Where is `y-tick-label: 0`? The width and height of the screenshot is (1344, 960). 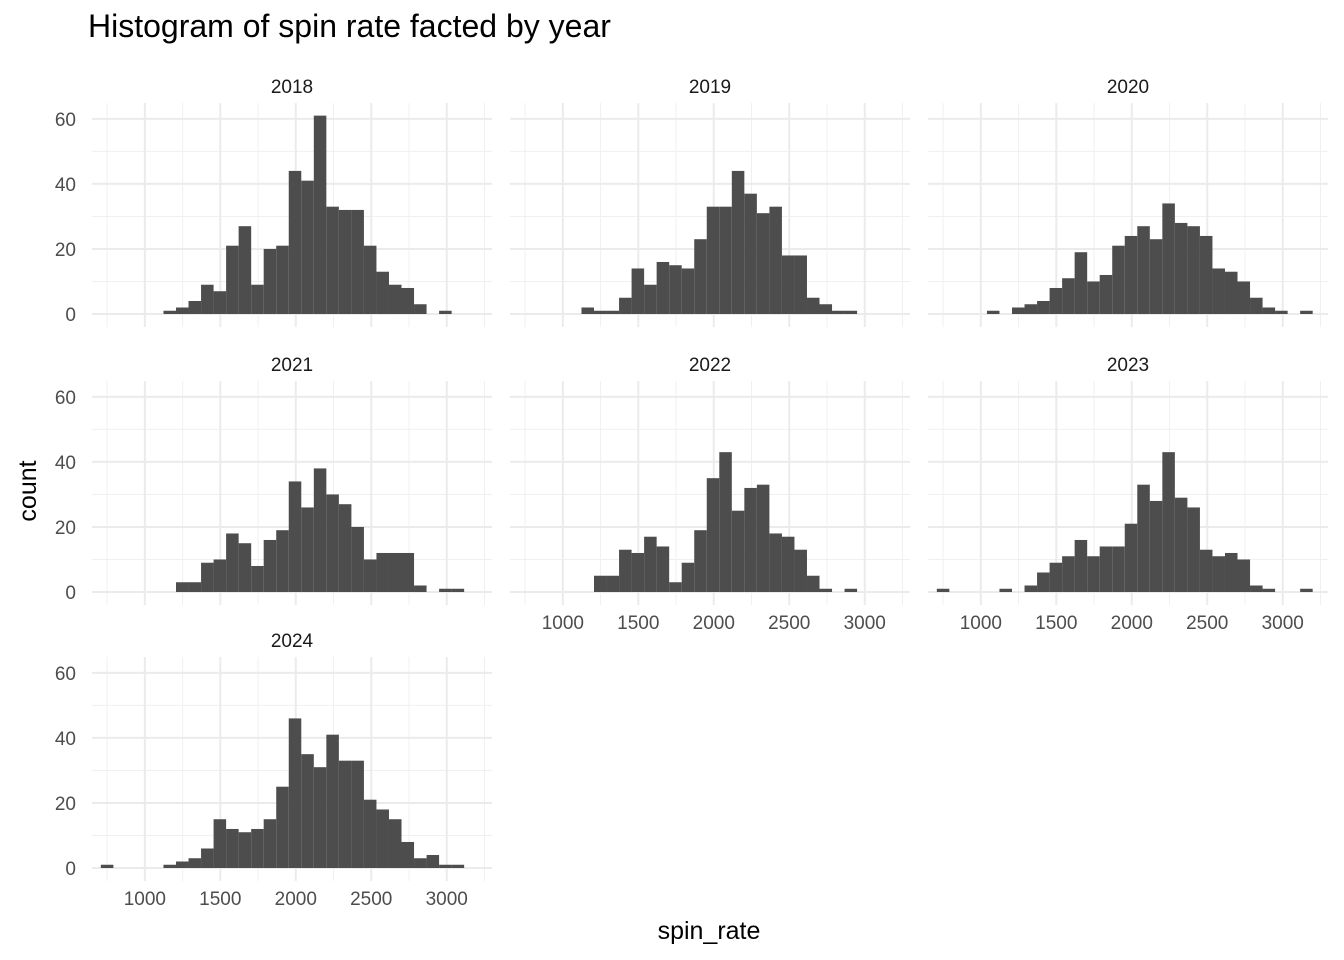
y-tick-label: 0 is located at coordinates (70, 869).